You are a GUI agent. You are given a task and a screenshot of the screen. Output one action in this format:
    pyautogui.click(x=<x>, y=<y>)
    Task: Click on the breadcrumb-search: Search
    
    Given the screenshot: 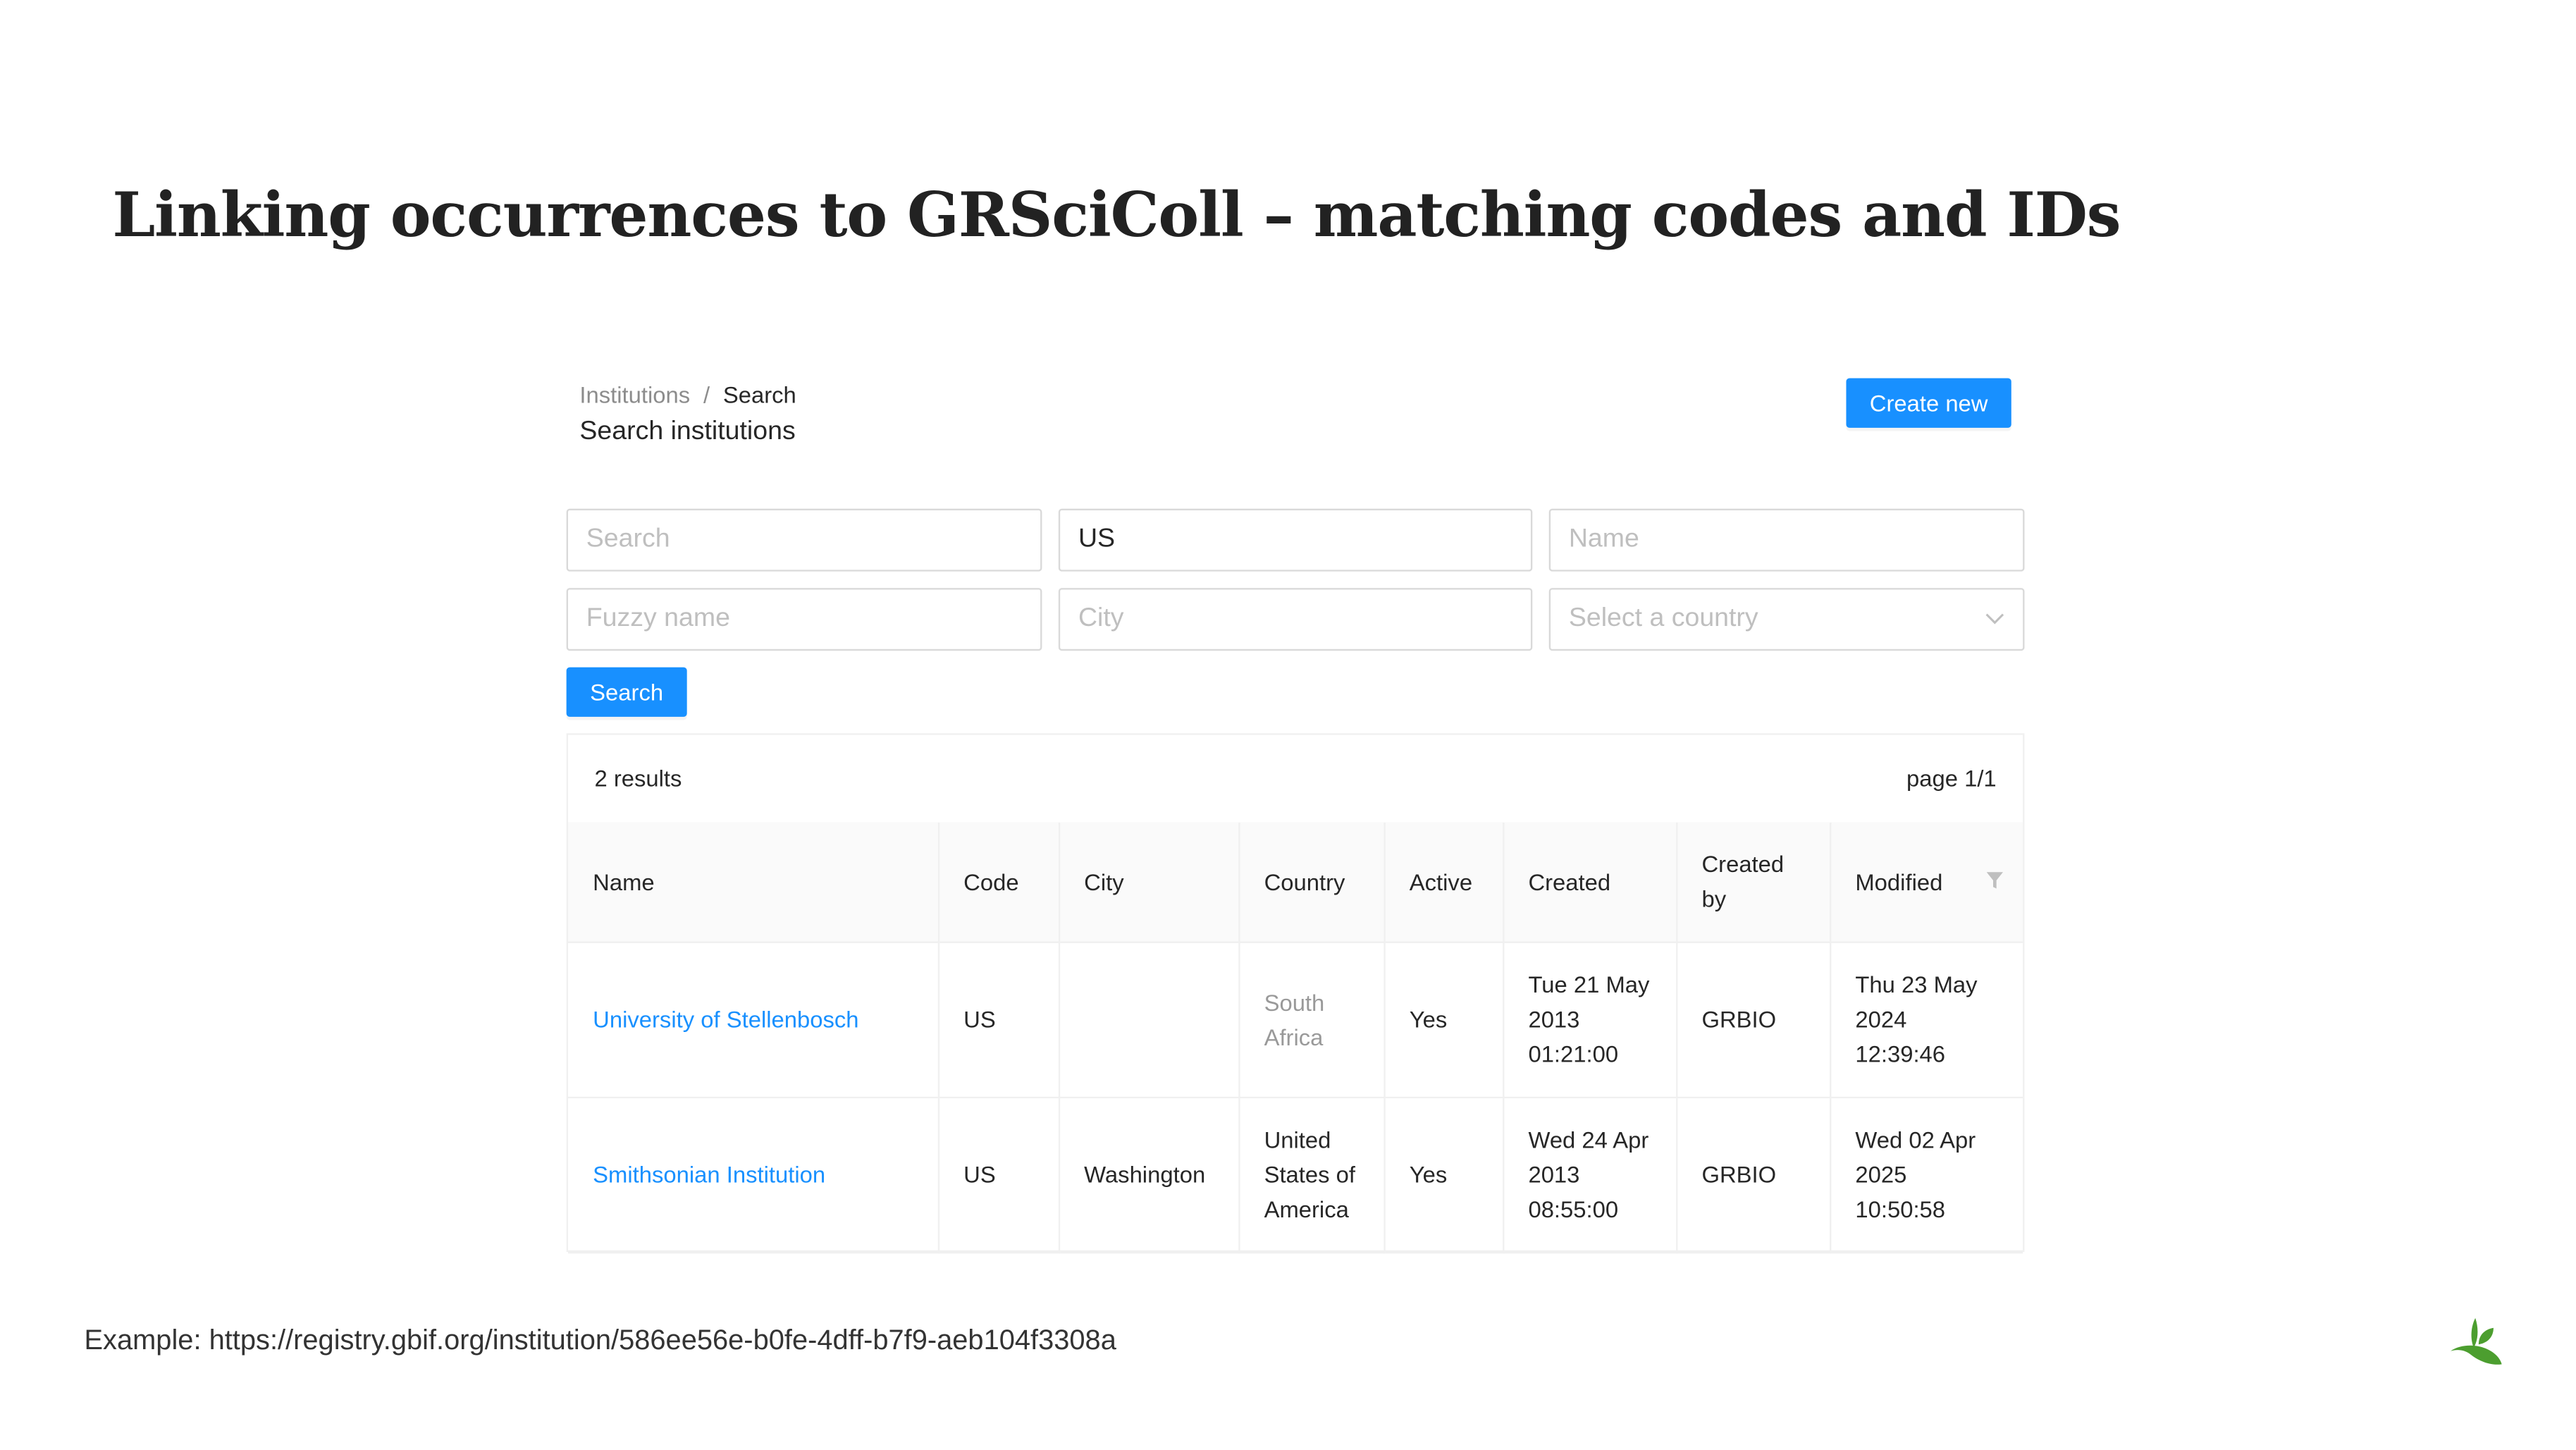 What is the action you would take?
    pyautogui.click(x=759, y=394)
    